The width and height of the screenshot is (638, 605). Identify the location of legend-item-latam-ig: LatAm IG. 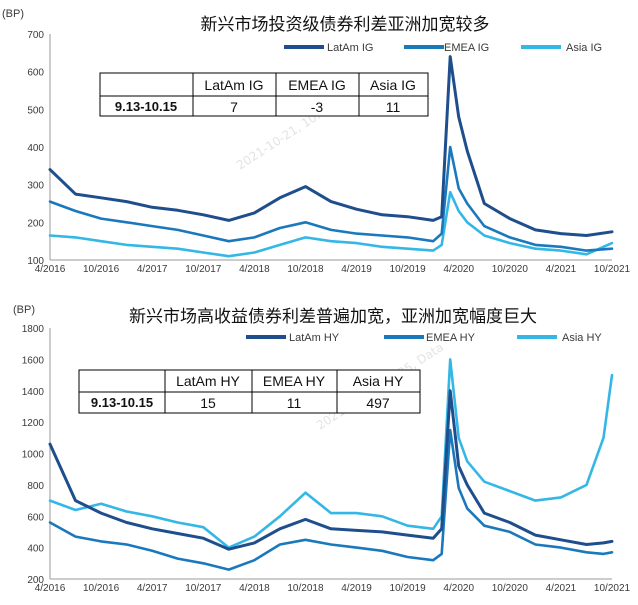
(328, 48).